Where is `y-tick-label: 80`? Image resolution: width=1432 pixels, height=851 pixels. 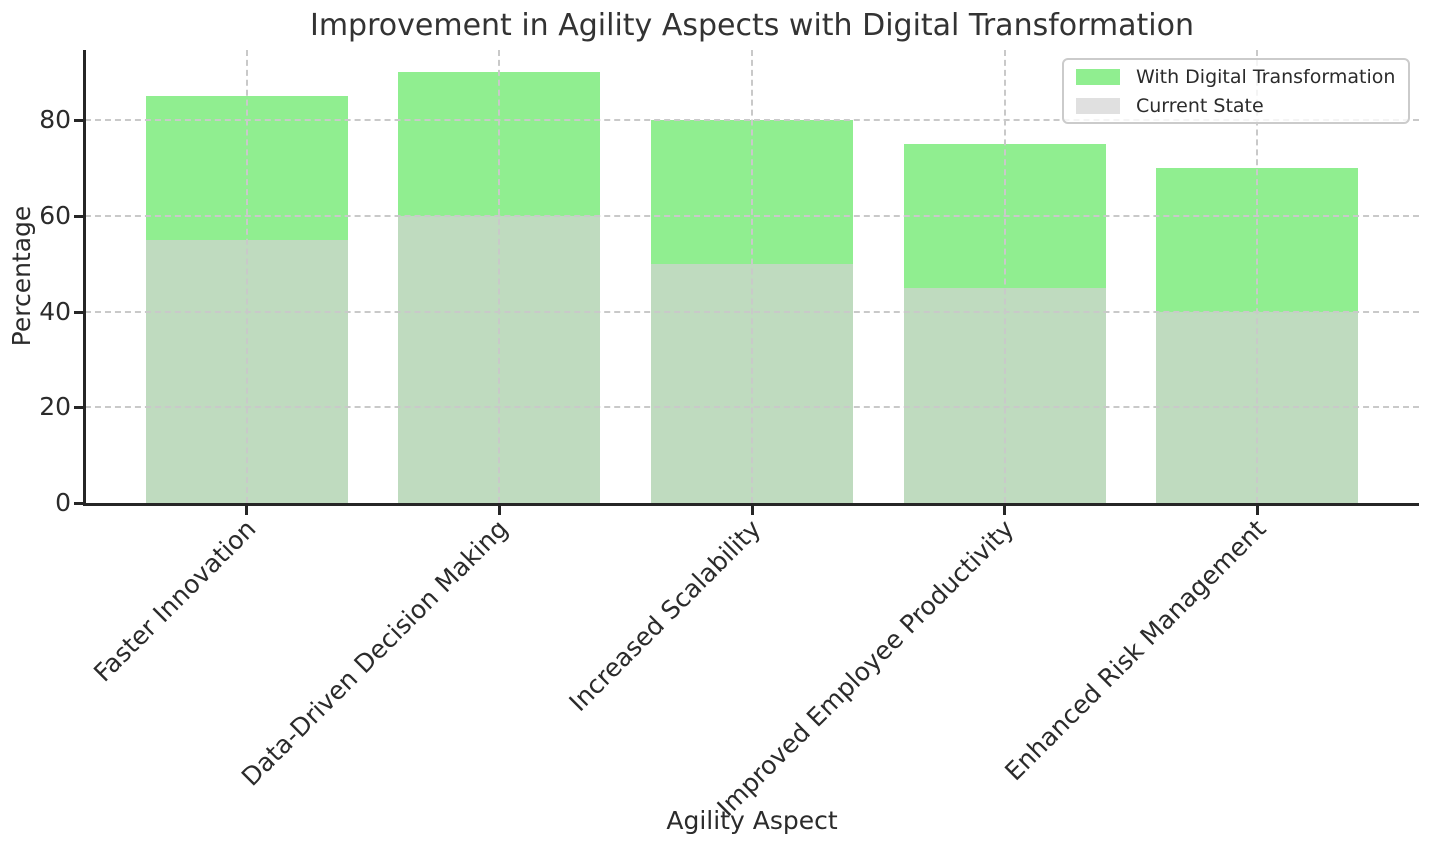
y-tick-label: 80 is located at coordinates (55, 119).